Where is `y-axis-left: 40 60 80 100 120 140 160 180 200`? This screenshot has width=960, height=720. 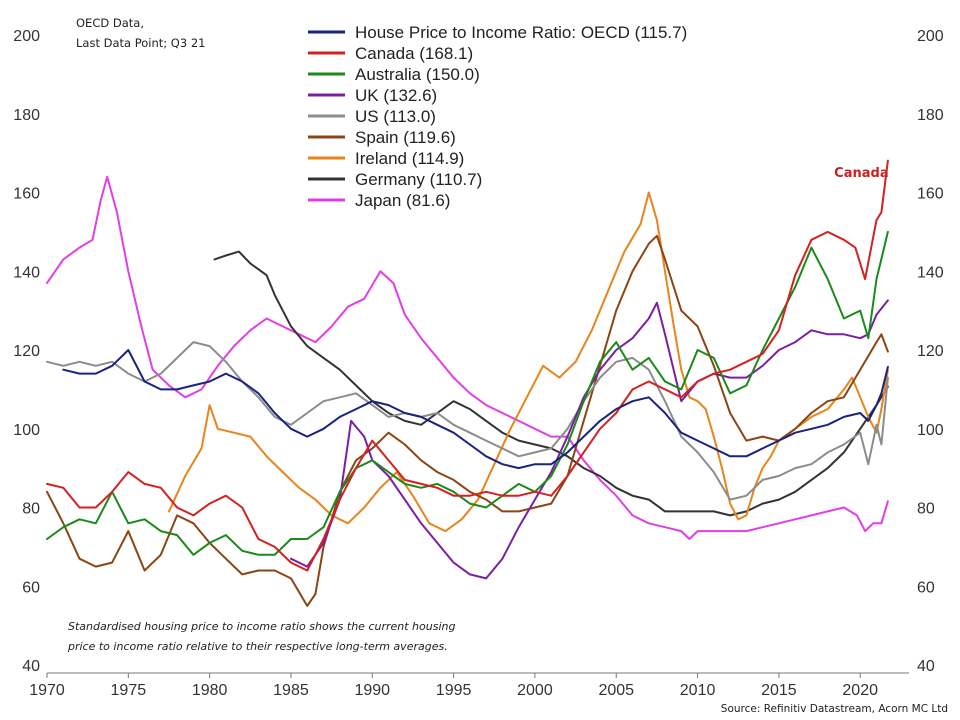
y-axis-left: 40 60 80 100 120 140 160 180 200 is located at coordinates (26, 351).